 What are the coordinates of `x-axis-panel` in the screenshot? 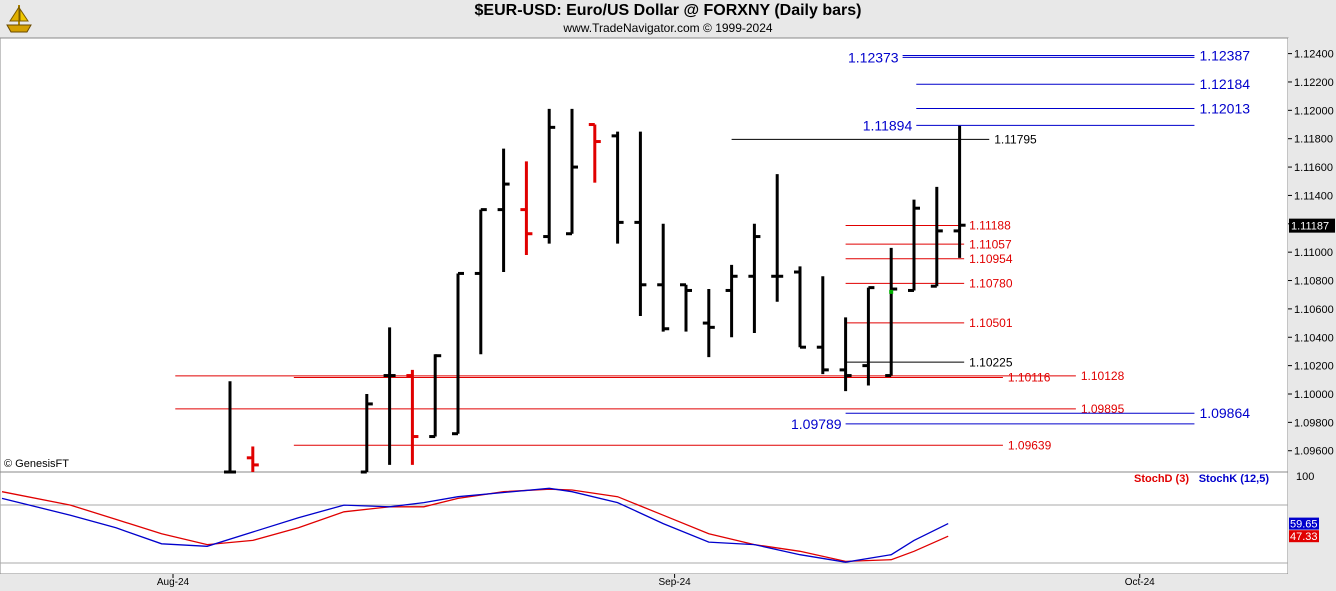 It's located at (668, 582).